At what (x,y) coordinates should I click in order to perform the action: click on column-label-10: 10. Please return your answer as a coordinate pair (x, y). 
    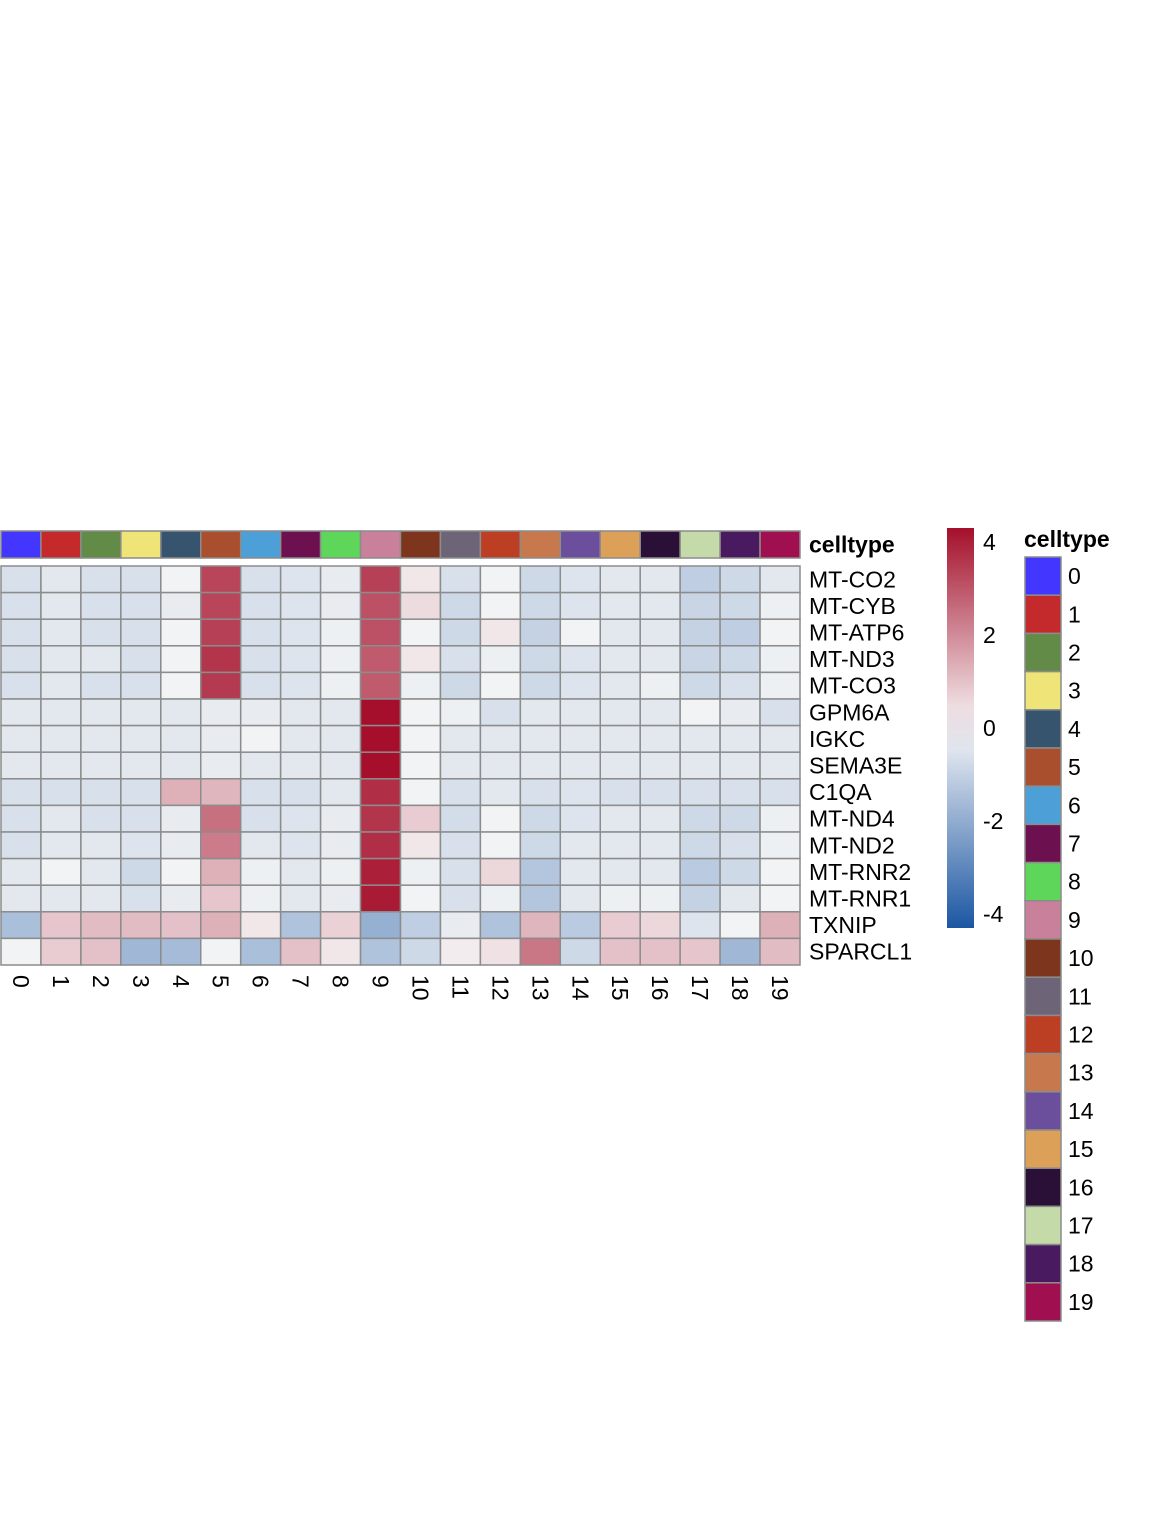
    Looking at the image, I should click on (420, 988).